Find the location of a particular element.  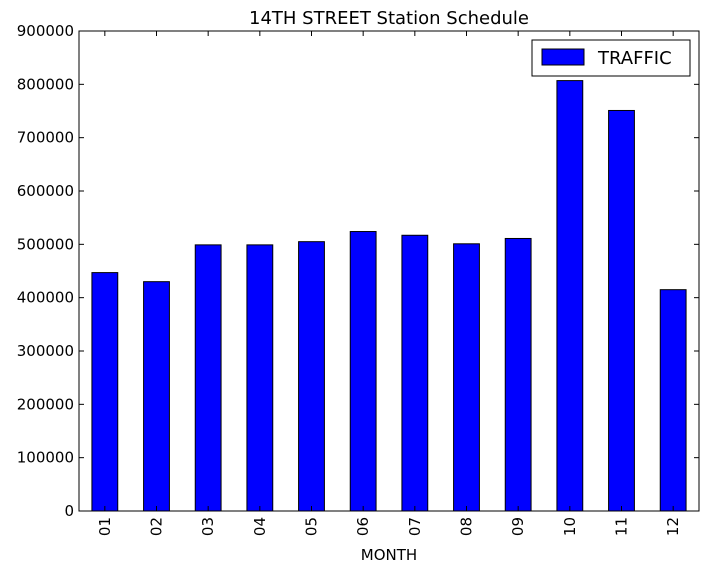

y-tick-label-600000: 600000 is located at coordinates (45, 191).